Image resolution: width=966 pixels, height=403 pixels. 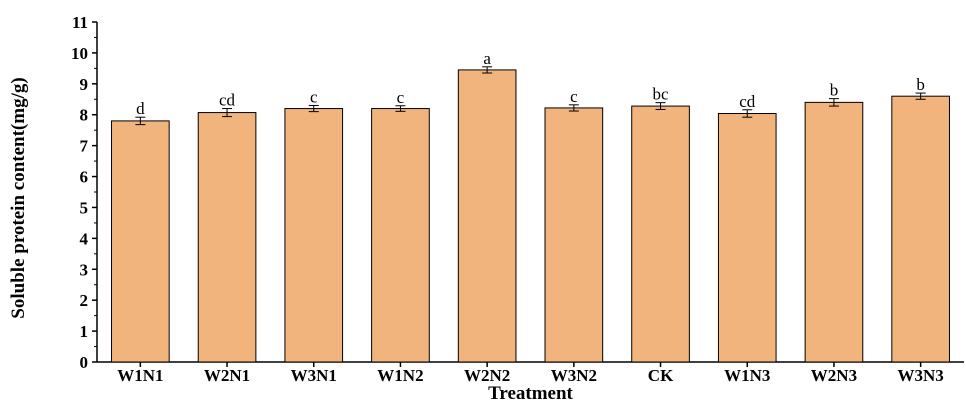 I want to click on x-tick-label-w1n1: W1N1, so click(x=140, y=375).